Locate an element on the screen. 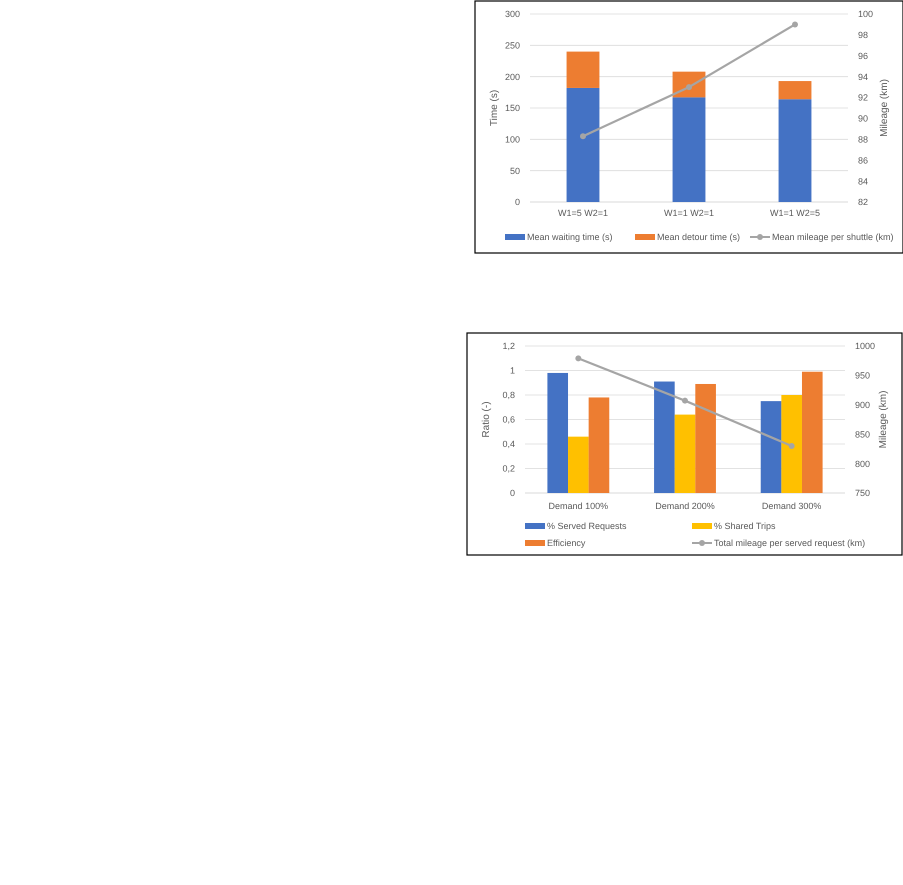 Image resolution: width=903 pixels, height=885 pixels. y2-tick-label: 92 is located at coordinates (863, 97).